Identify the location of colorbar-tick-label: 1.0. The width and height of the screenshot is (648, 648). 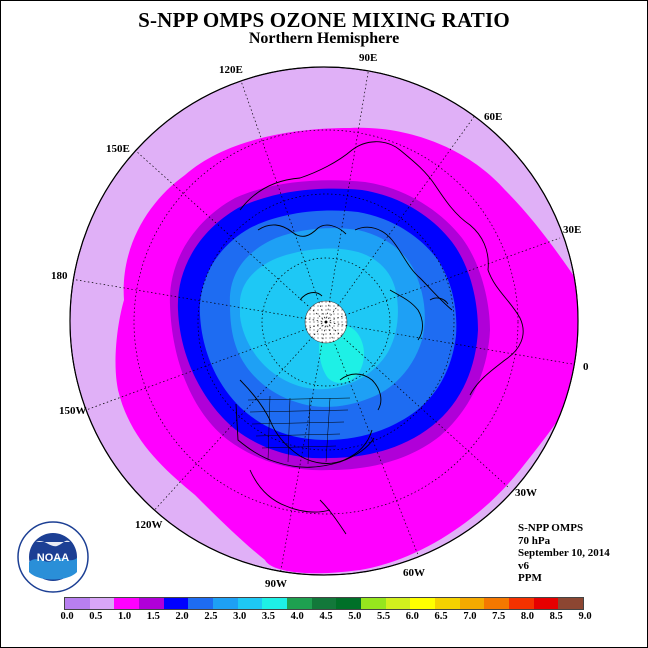
(124, 616).